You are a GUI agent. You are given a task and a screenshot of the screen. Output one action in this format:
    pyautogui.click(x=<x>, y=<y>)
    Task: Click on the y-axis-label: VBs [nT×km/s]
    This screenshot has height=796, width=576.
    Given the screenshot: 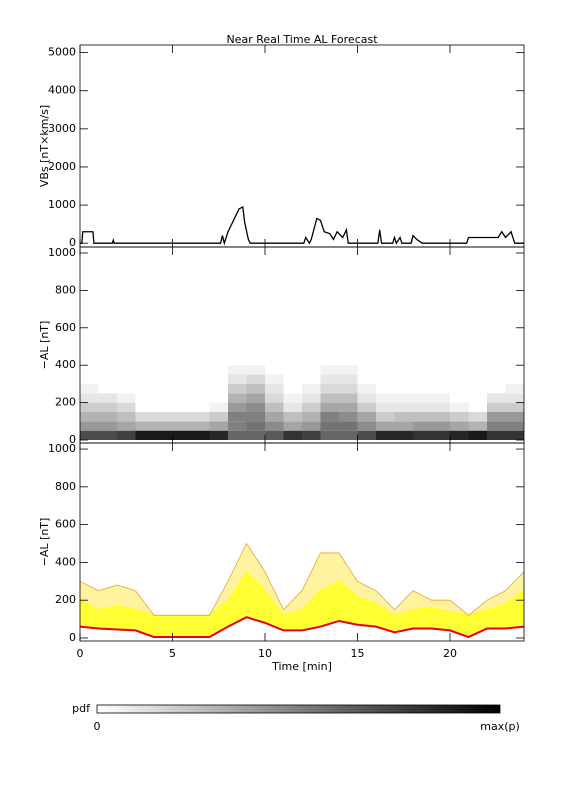 What is the action you would take?
    pyautogui.click(x=44, y=146)
    